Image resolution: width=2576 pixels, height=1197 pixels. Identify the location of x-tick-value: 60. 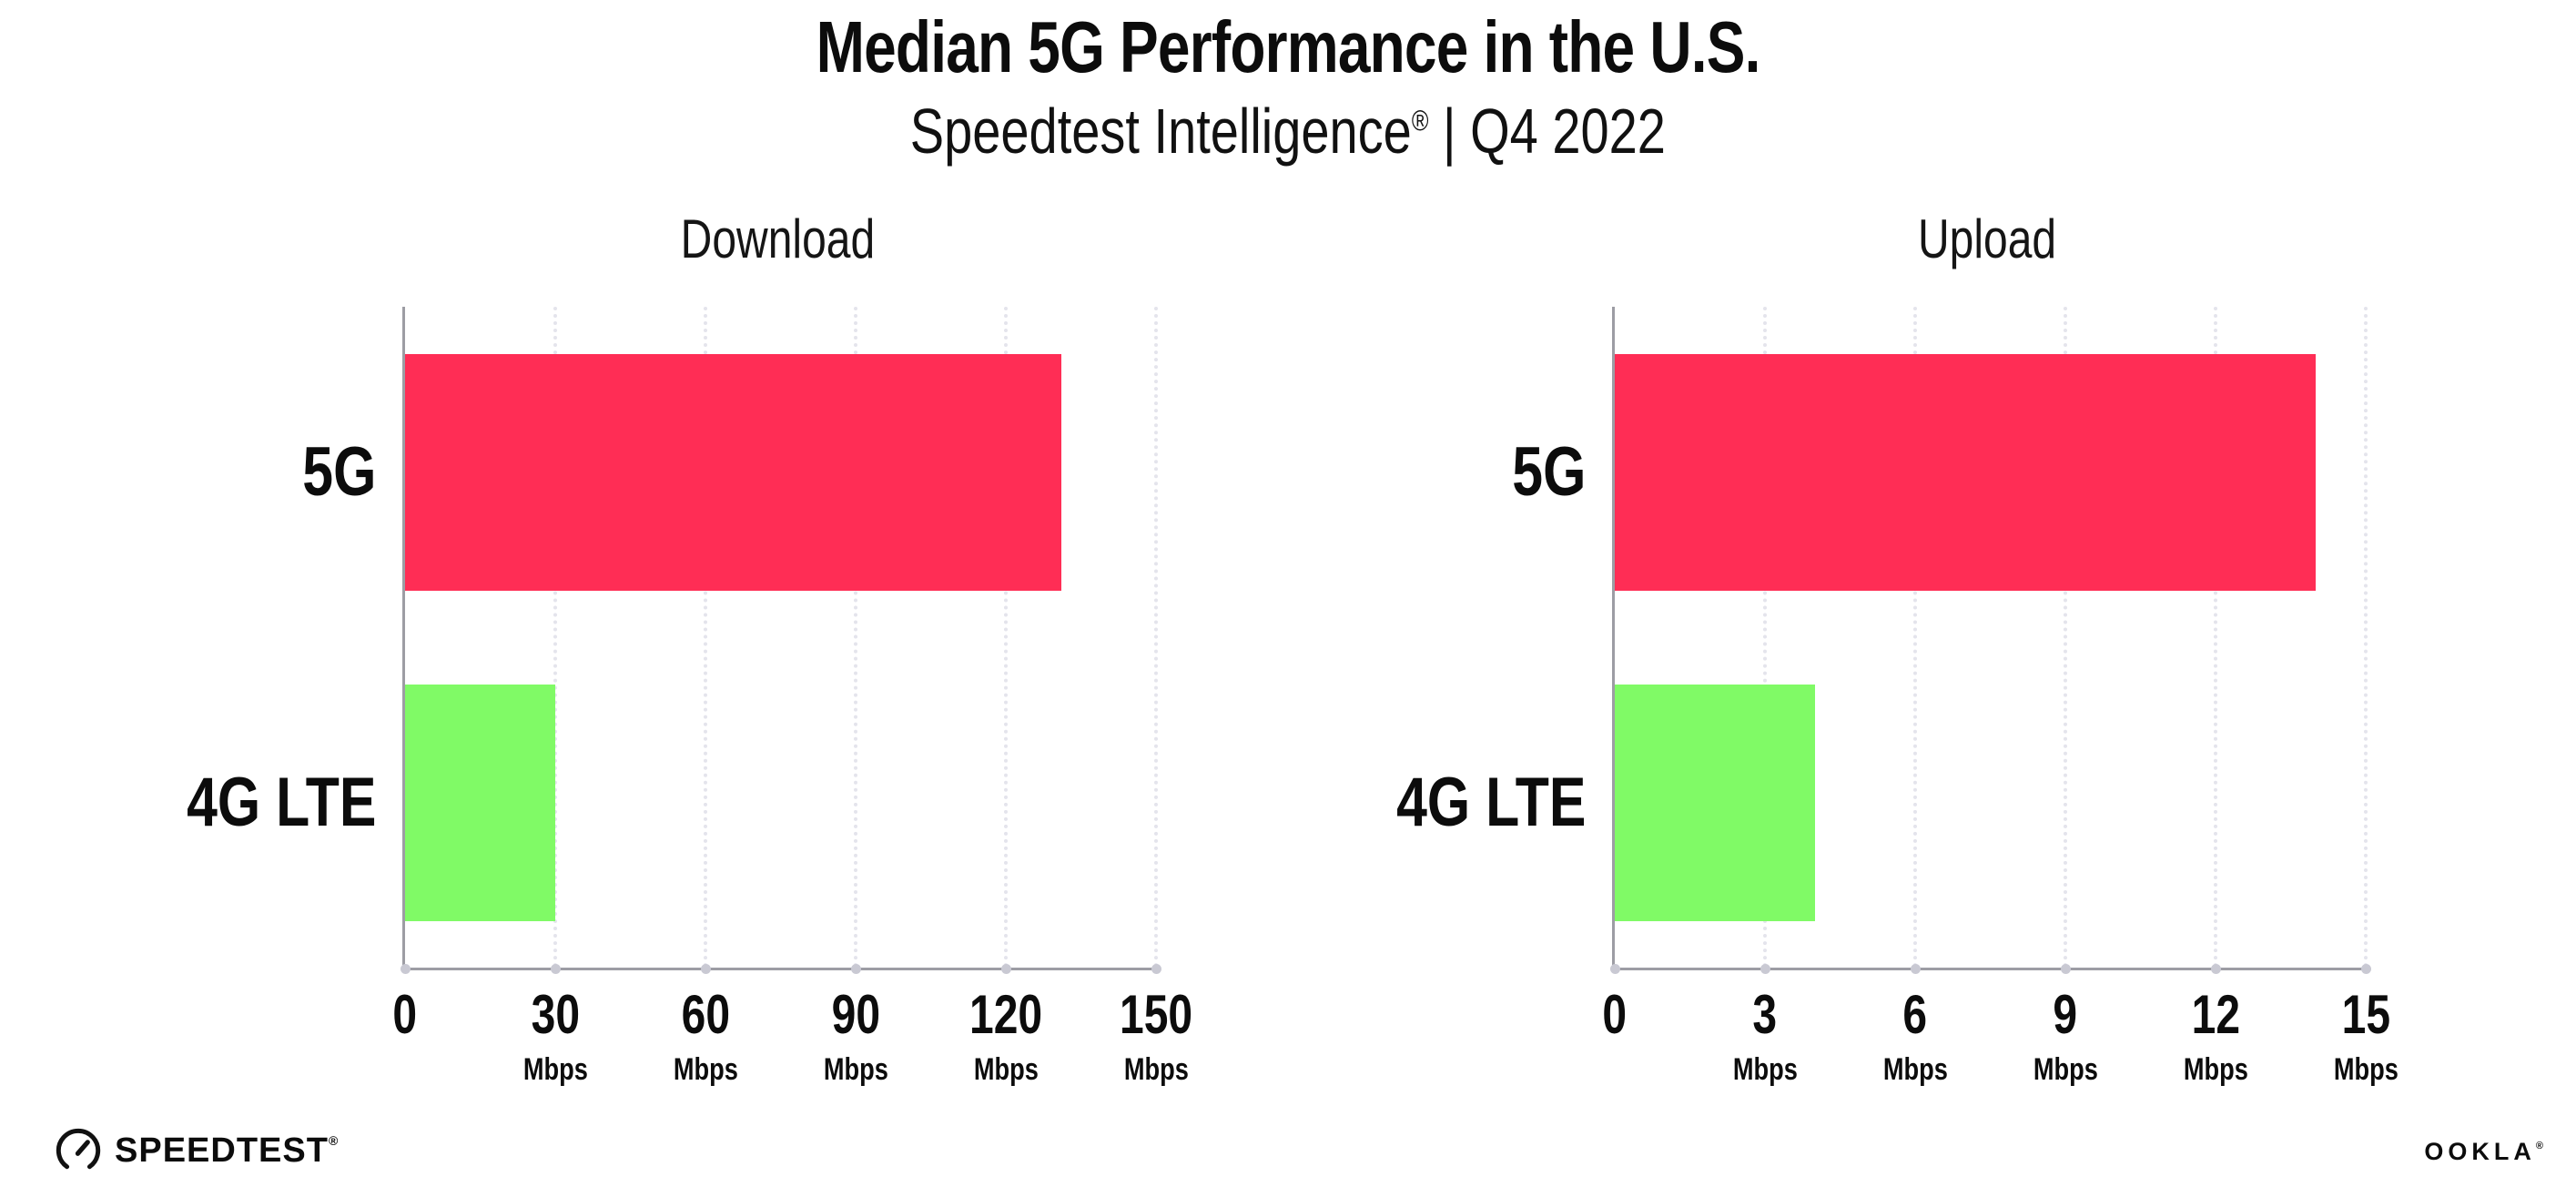
(705, 1015).